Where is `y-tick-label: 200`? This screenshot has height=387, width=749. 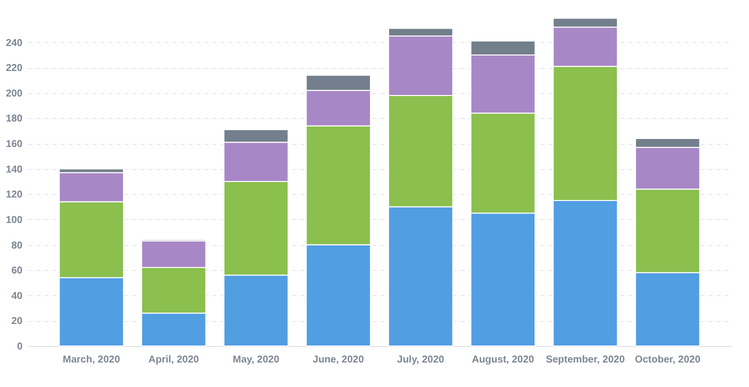
y-tick-label: 200 is located at coordinates (14, 94).